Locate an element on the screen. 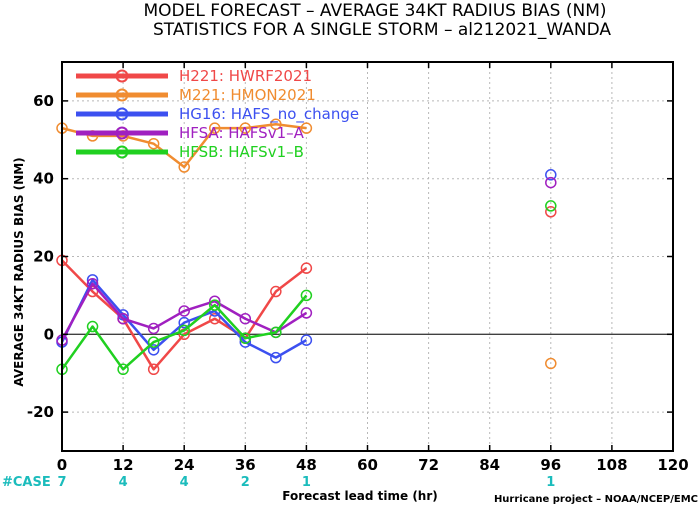 This screenshot has height=506, width=700. case-counts: 7 4 4 2 1 1 is located at coordinates (306, 482).